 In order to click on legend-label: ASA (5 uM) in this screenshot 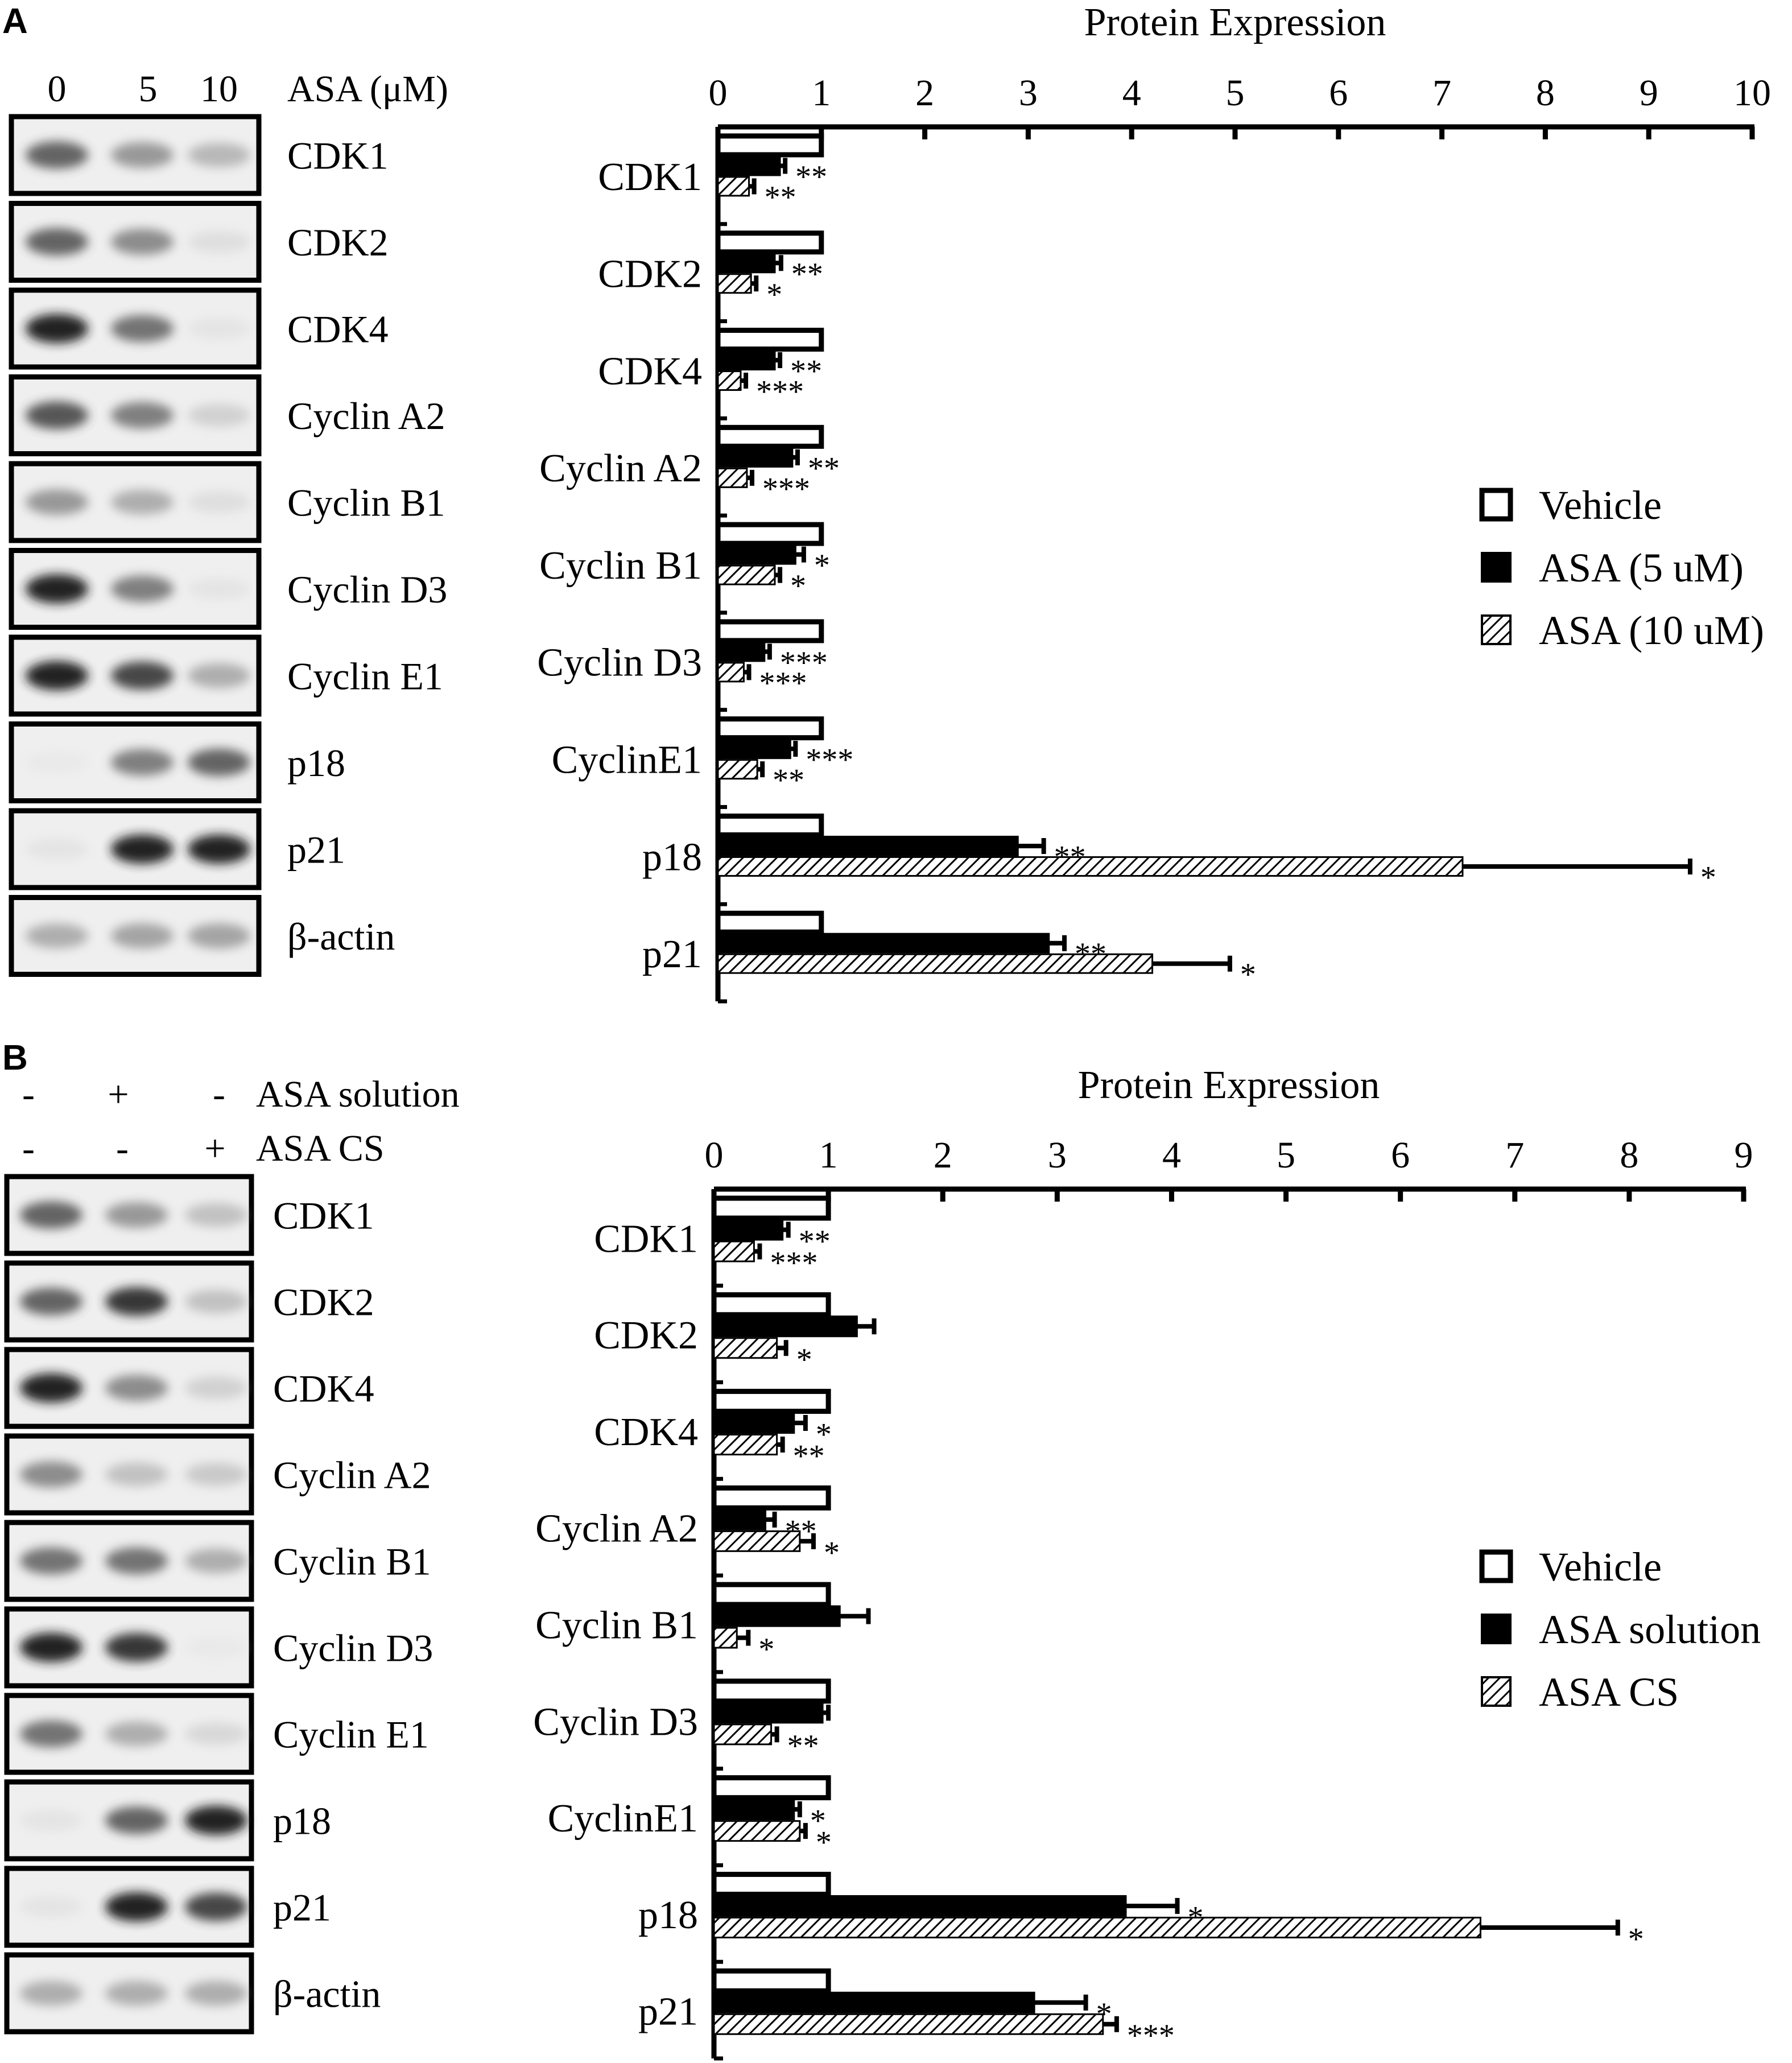, I will do `click(1641, 568)`.